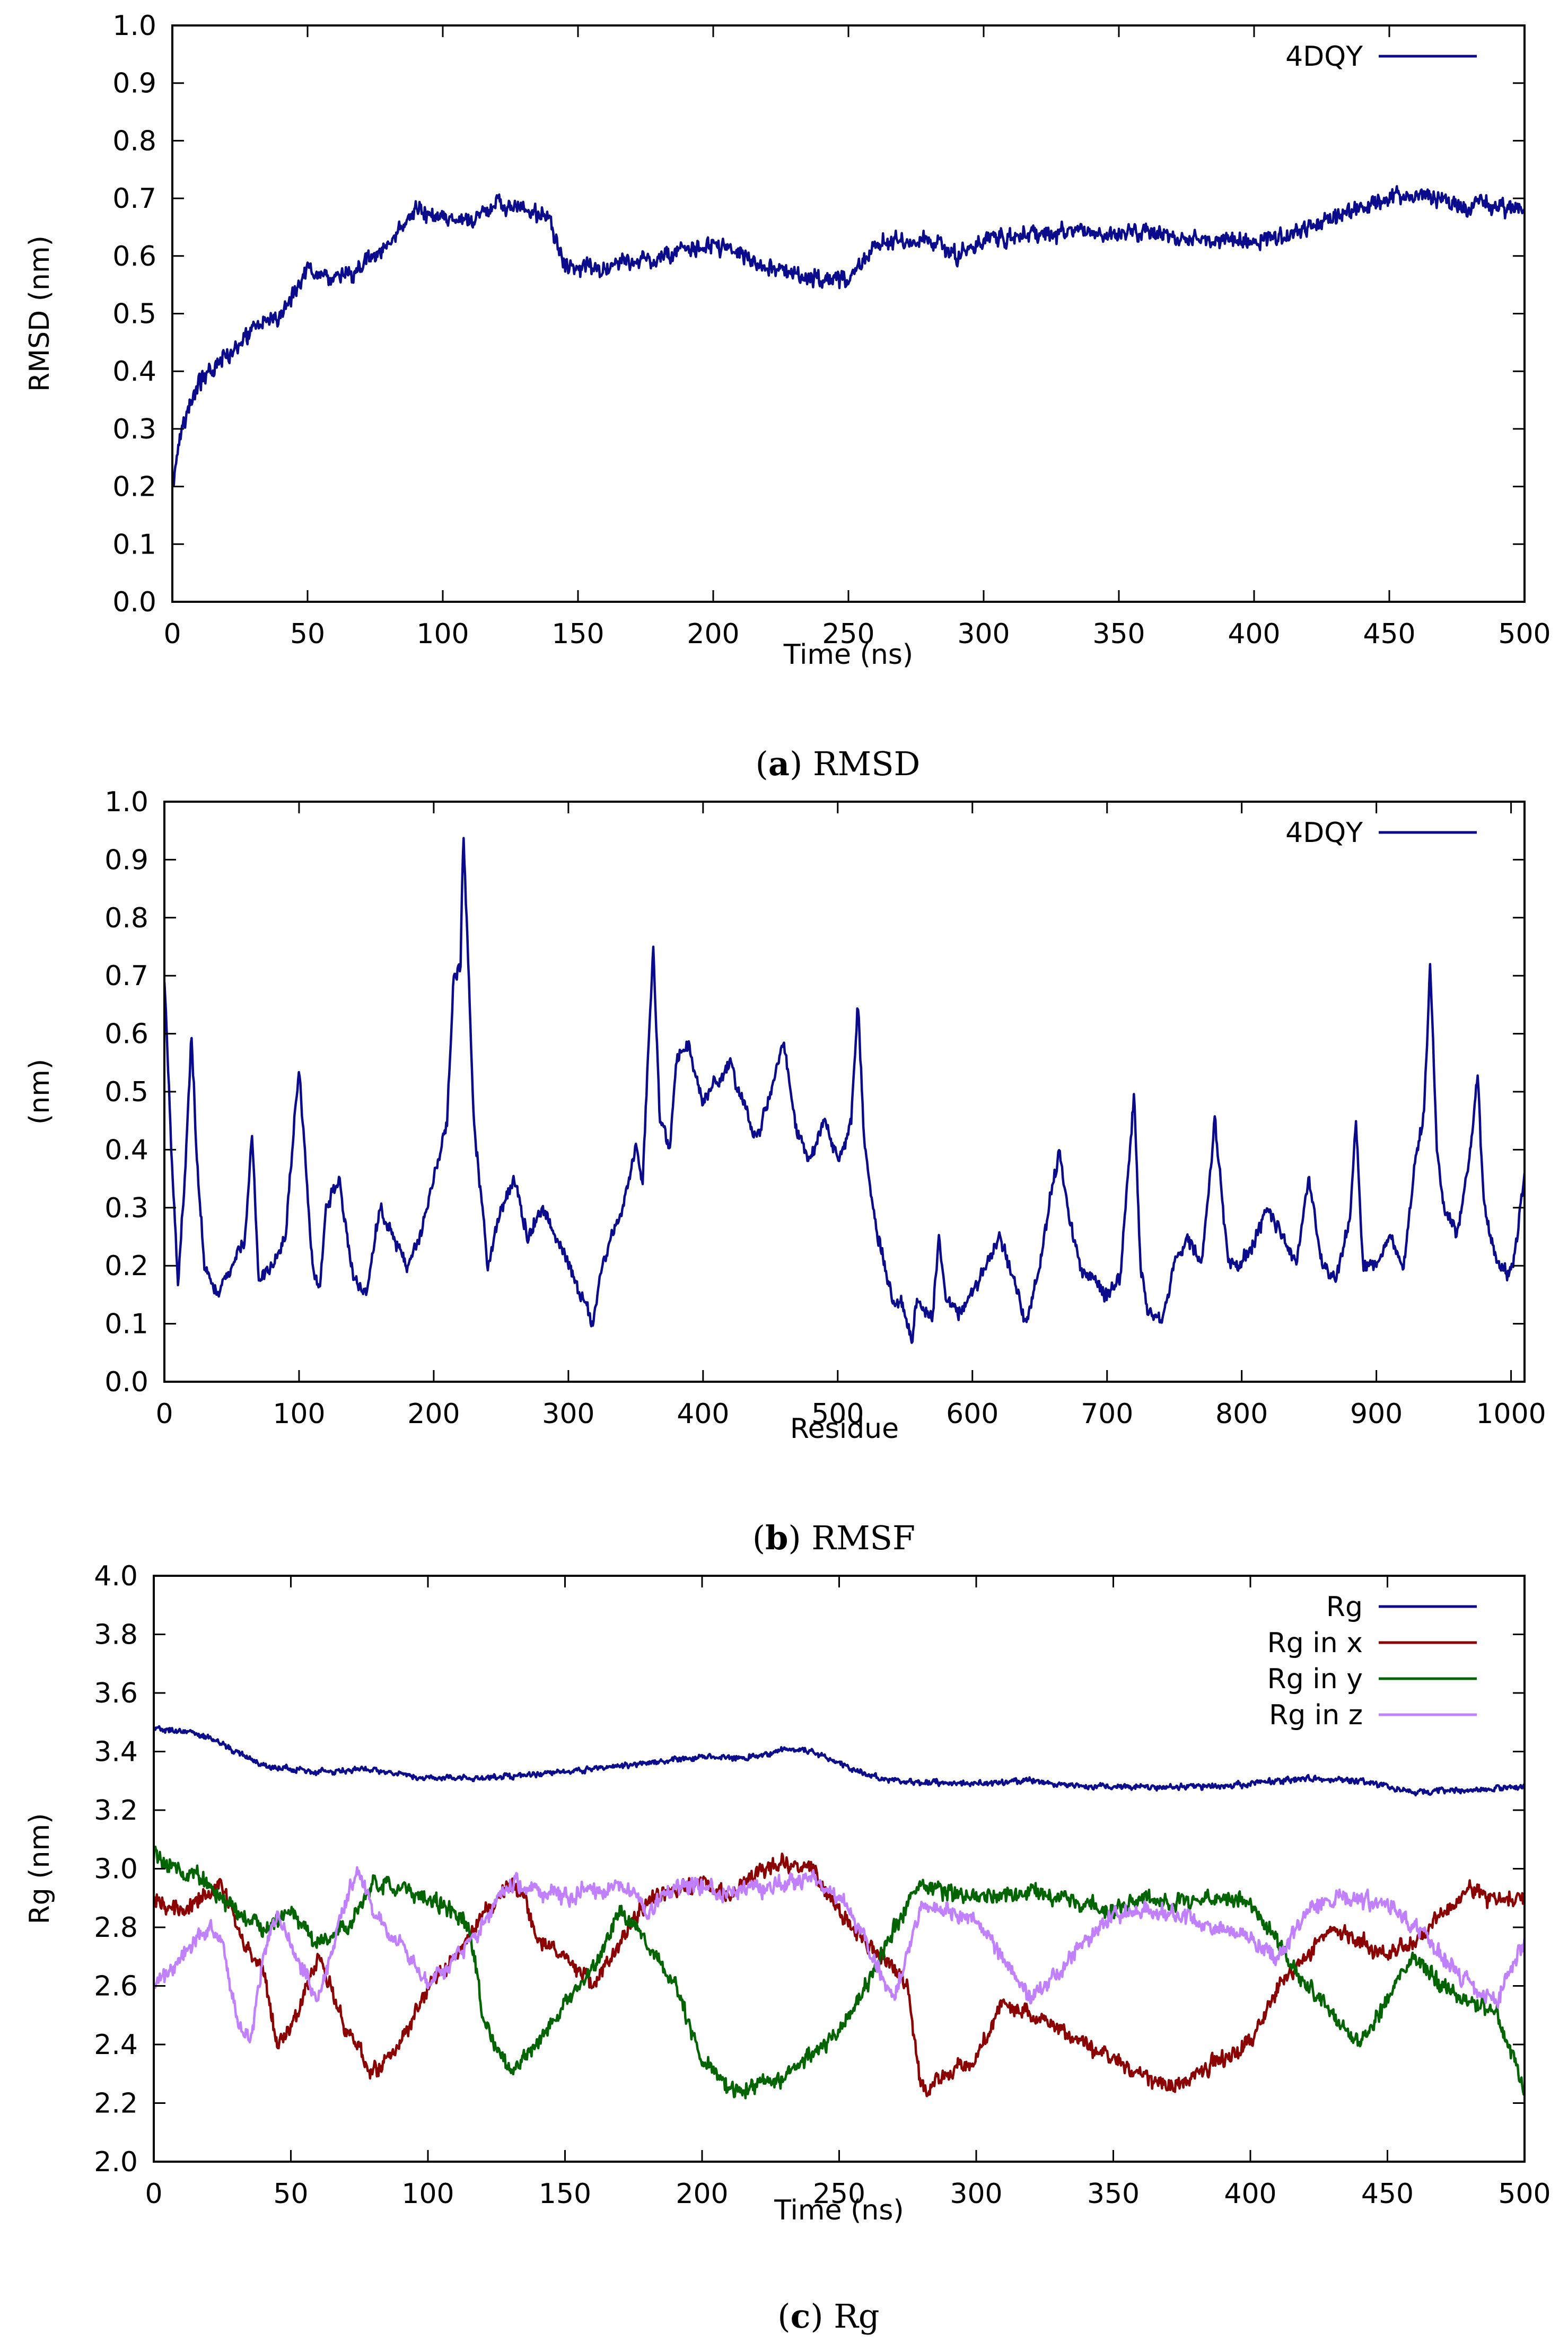 This screenshot has height=2343, width=1568. I want to click on y-tick-label: 2.2, so click(116, 2104).